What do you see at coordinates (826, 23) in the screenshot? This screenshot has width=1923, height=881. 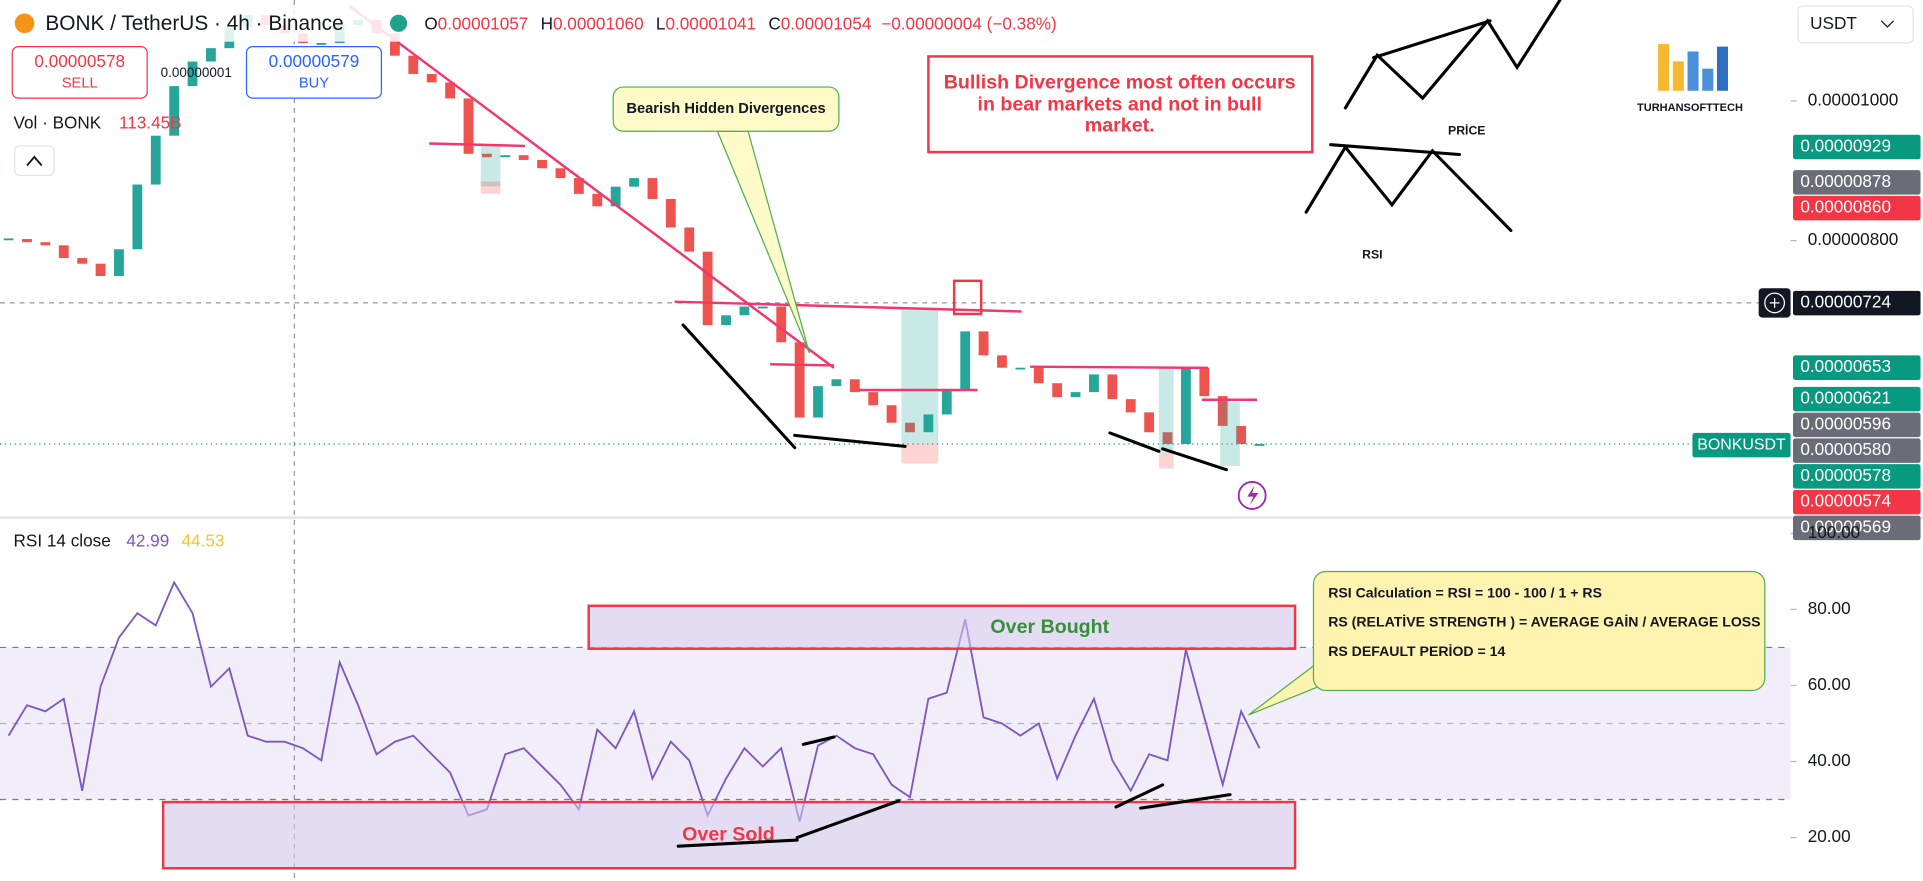 I see `ohlc-value: 0.00001054` at bounding box center [826, 23].